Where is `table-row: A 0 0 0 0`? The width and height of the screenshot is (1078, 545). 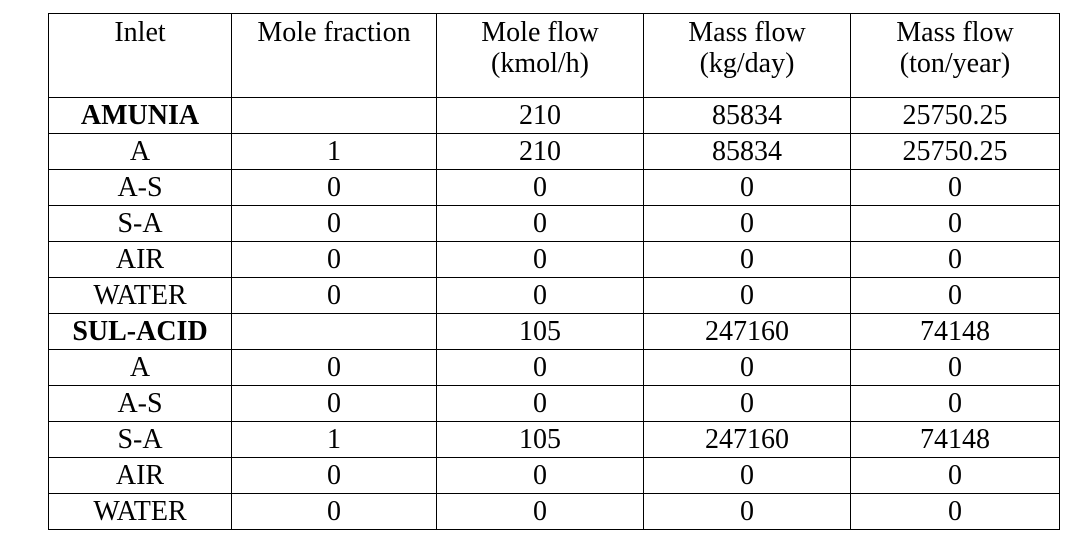
table-row: A 0 0 0 0 is located at coordinates (554, 367).